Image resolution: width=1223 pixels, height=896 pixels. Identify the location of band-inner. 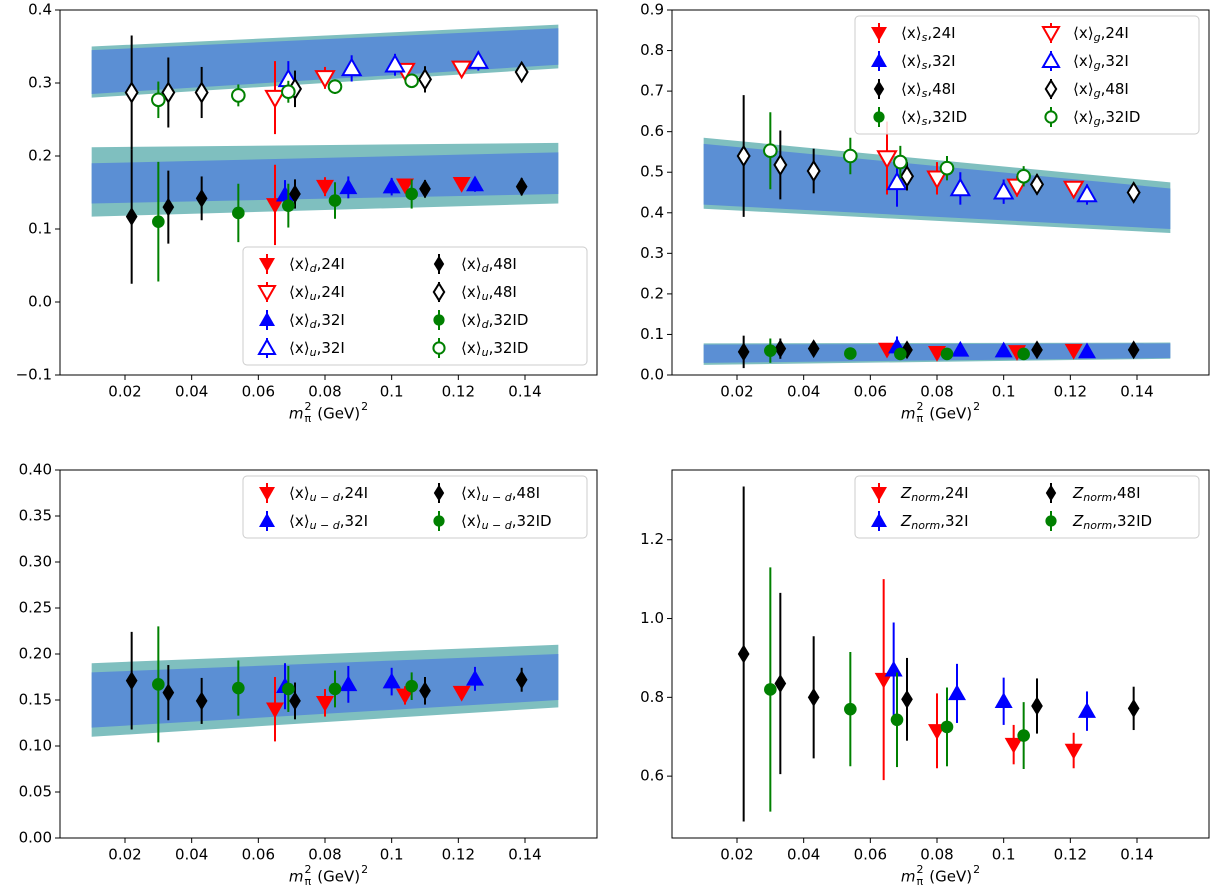
(325, 61).